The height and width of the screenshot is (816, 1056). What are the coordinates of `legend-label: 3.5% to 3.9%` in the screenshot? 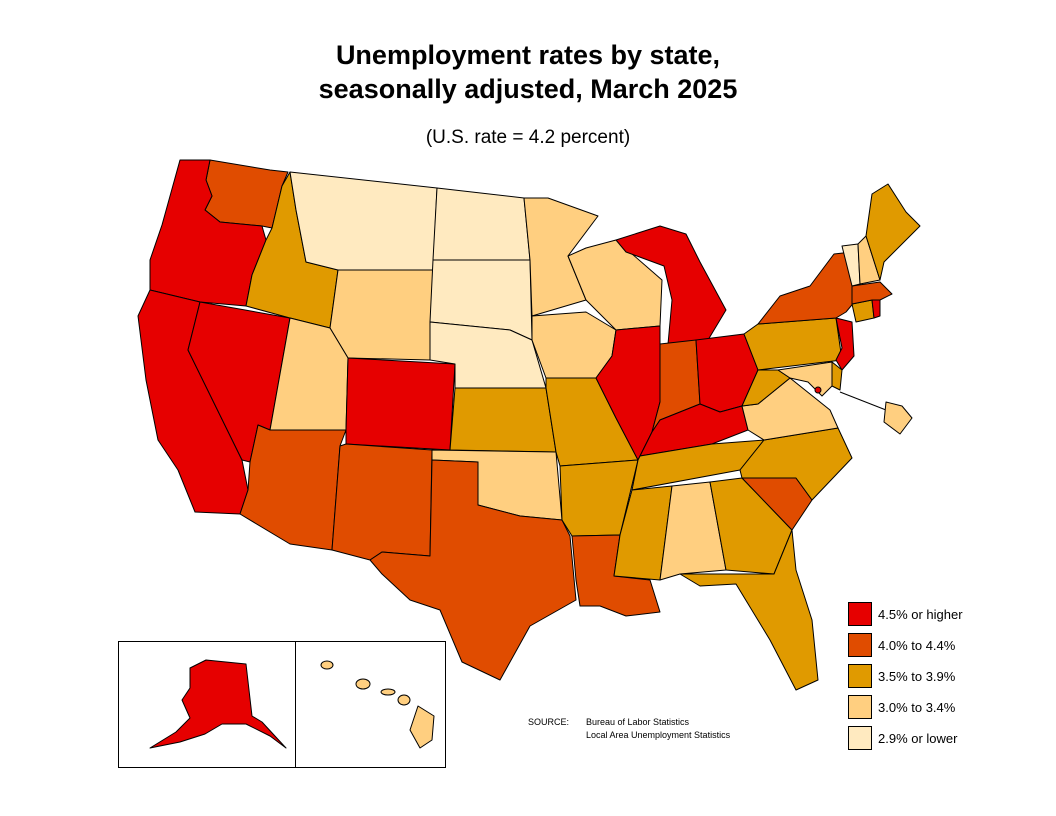 It's located at (917, 676).